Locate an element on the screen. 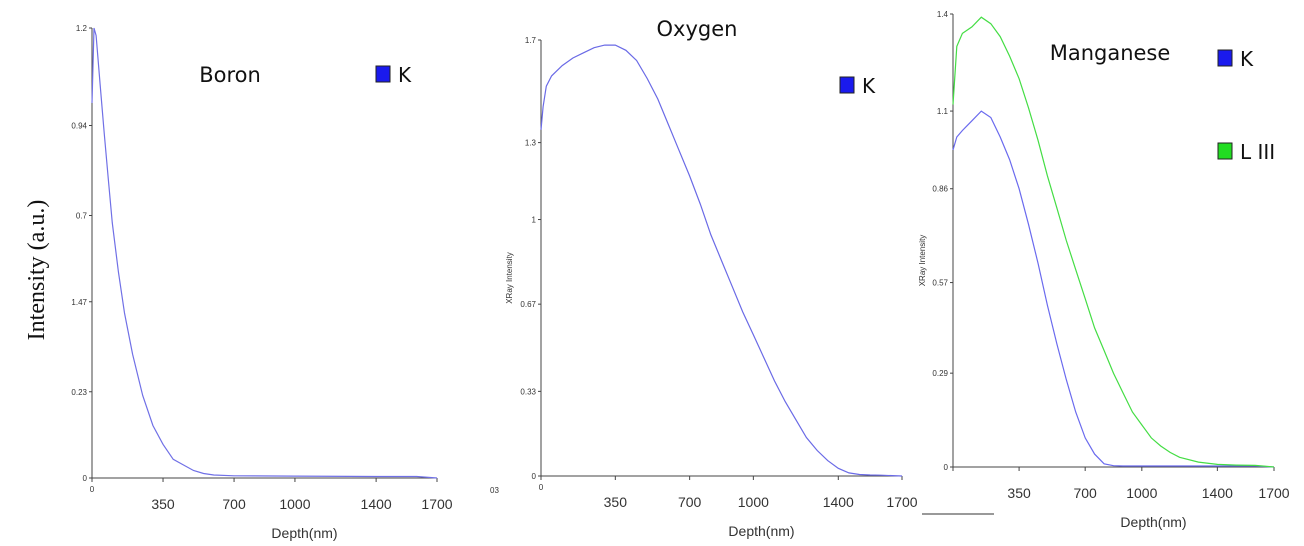  y-tick-label: 0.33 is located at coordinates (528, 391).